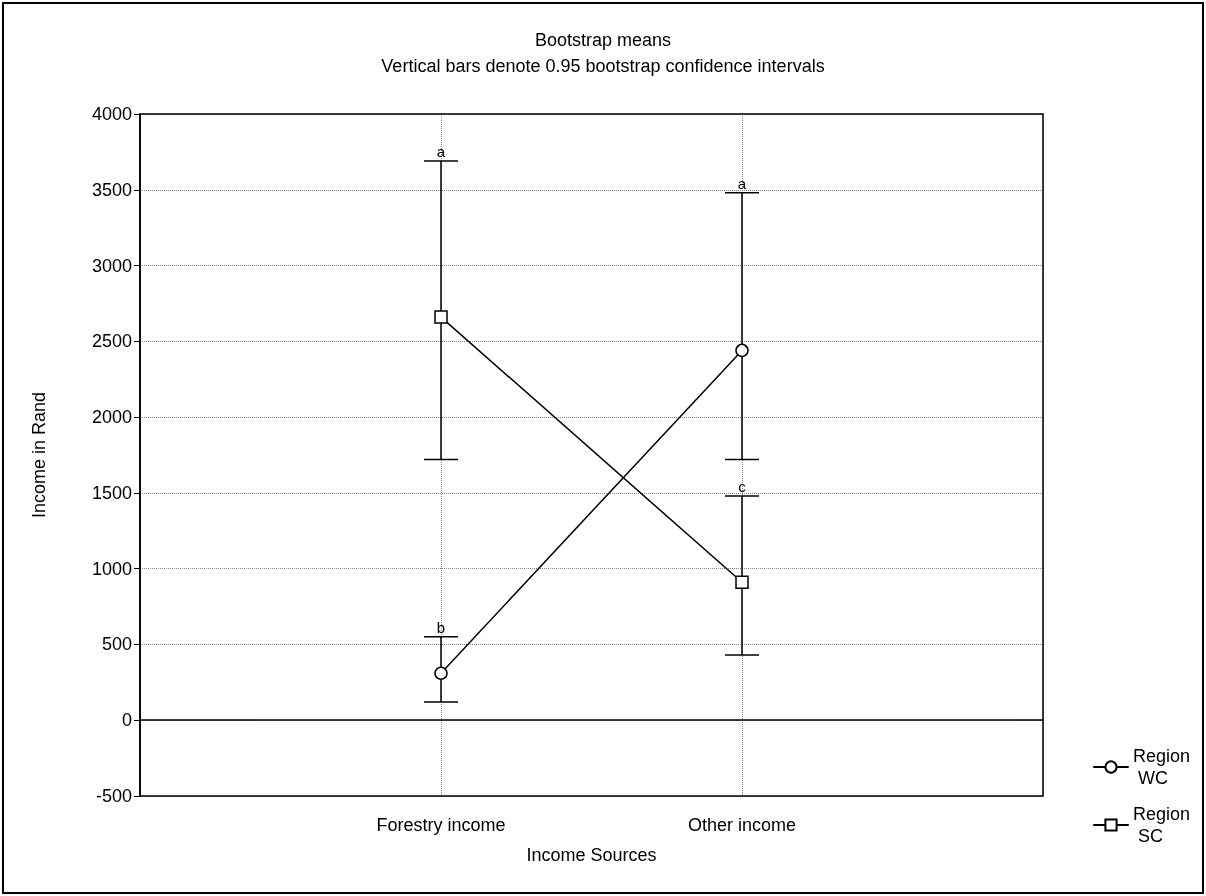 The height and width of the screenshot is (896, 1206). What do you see at coordinates (111, 492) in the screenshot?
I see `y-tick-label: 1500` at bounding box center [111, 492].